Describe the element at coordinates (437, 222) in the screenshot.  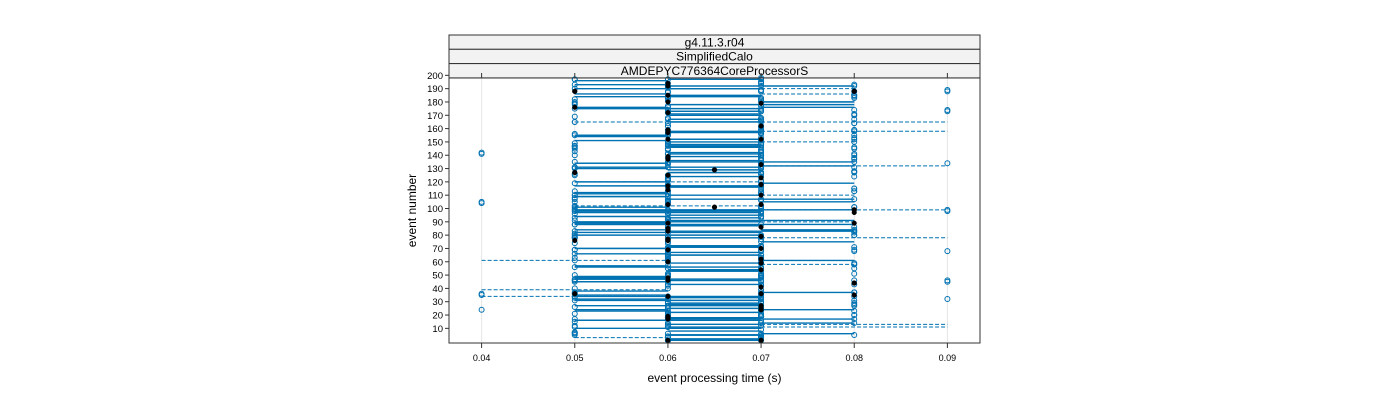
I see `y-tick-label: 90` at that location.